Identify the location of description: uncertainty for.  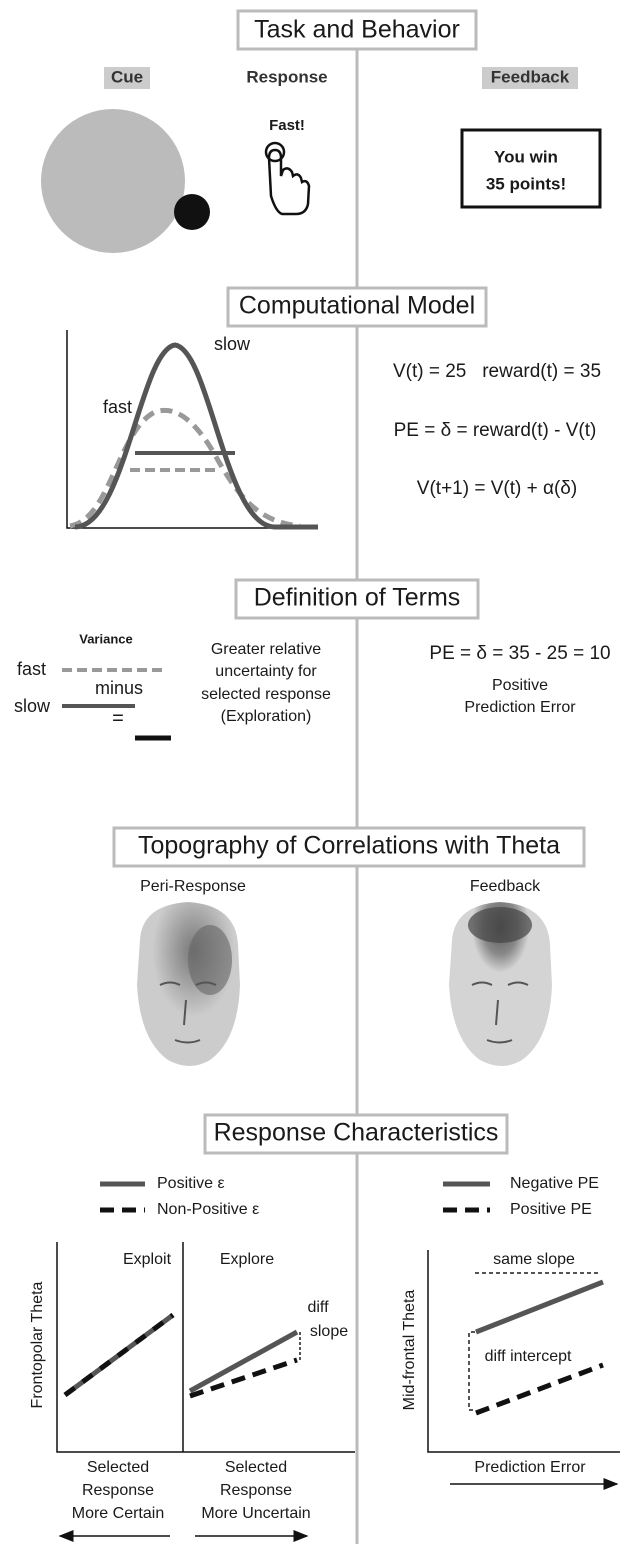
(266, 671).